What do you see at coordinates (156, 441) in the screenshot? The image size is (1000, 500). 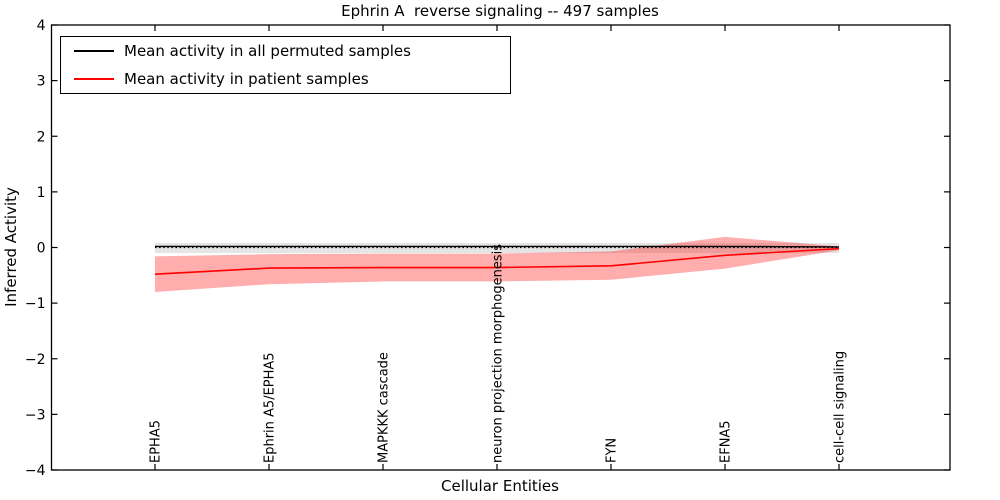 I see `x-tick-label: EPHA5` at bounding box center [156, 441].